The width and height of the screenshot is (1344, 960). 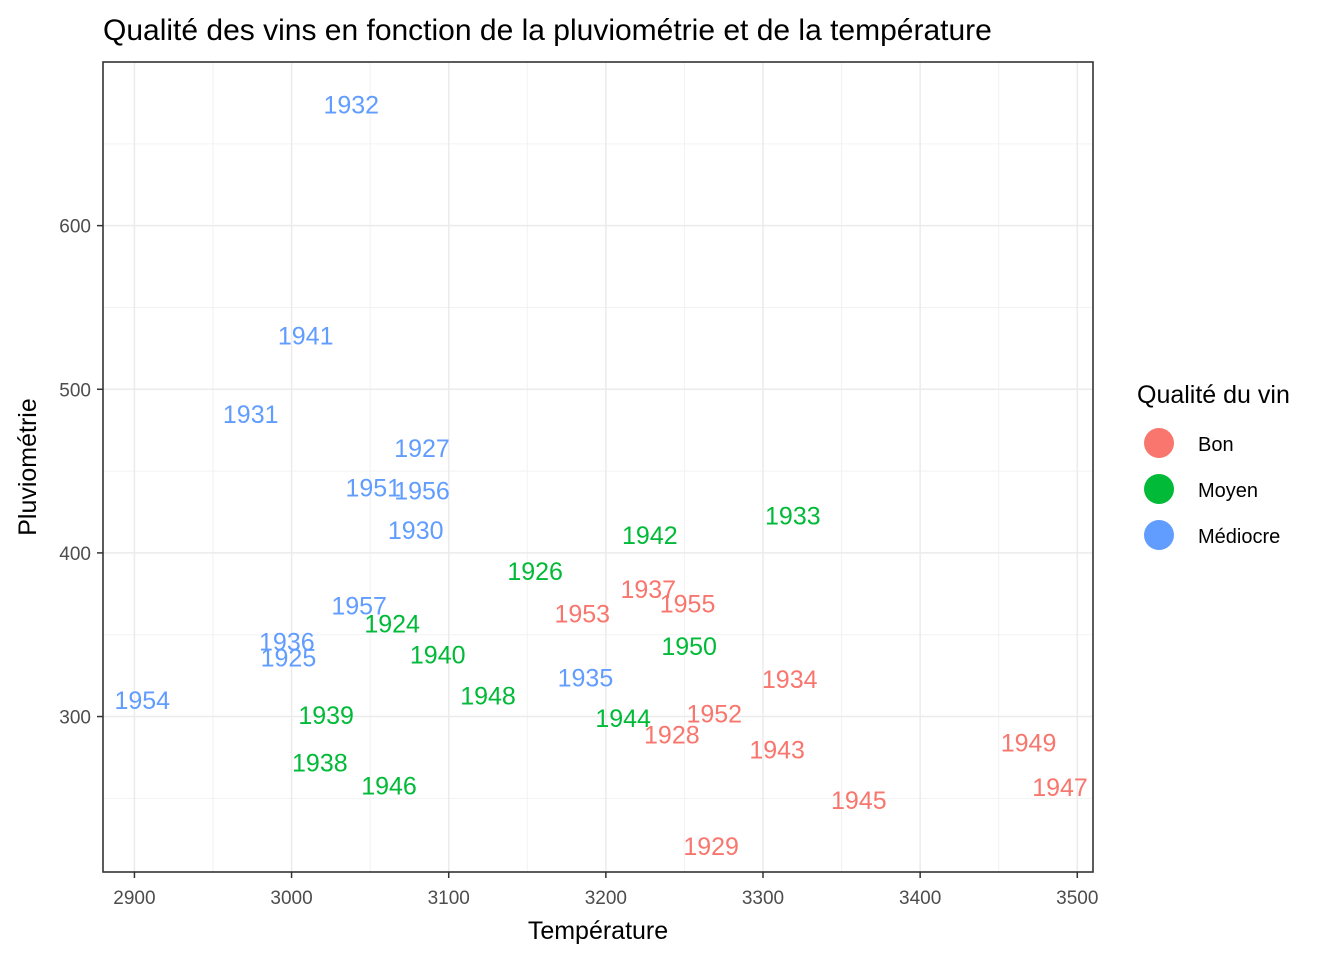 I want to click on point-label-1941: 1941, so click(x=306, y=336).